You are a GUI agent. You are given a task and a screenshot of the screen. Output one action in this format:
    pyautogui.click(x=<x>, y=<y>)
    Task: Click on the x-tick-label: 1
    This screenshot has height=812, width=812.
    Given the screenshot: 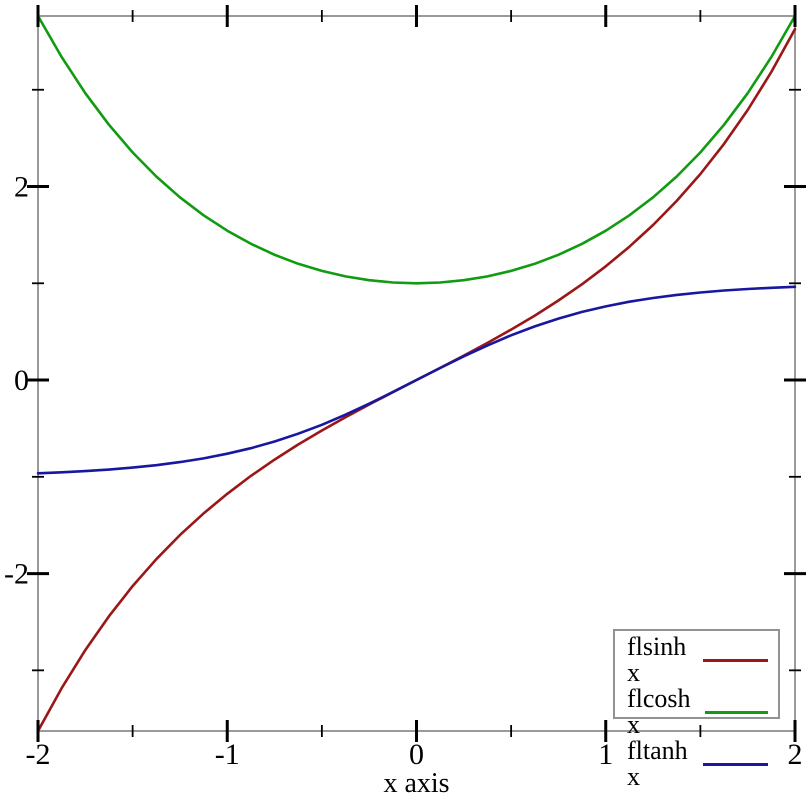 What is the action you would take?
    pyautogui.click(x=605, y=754)
    